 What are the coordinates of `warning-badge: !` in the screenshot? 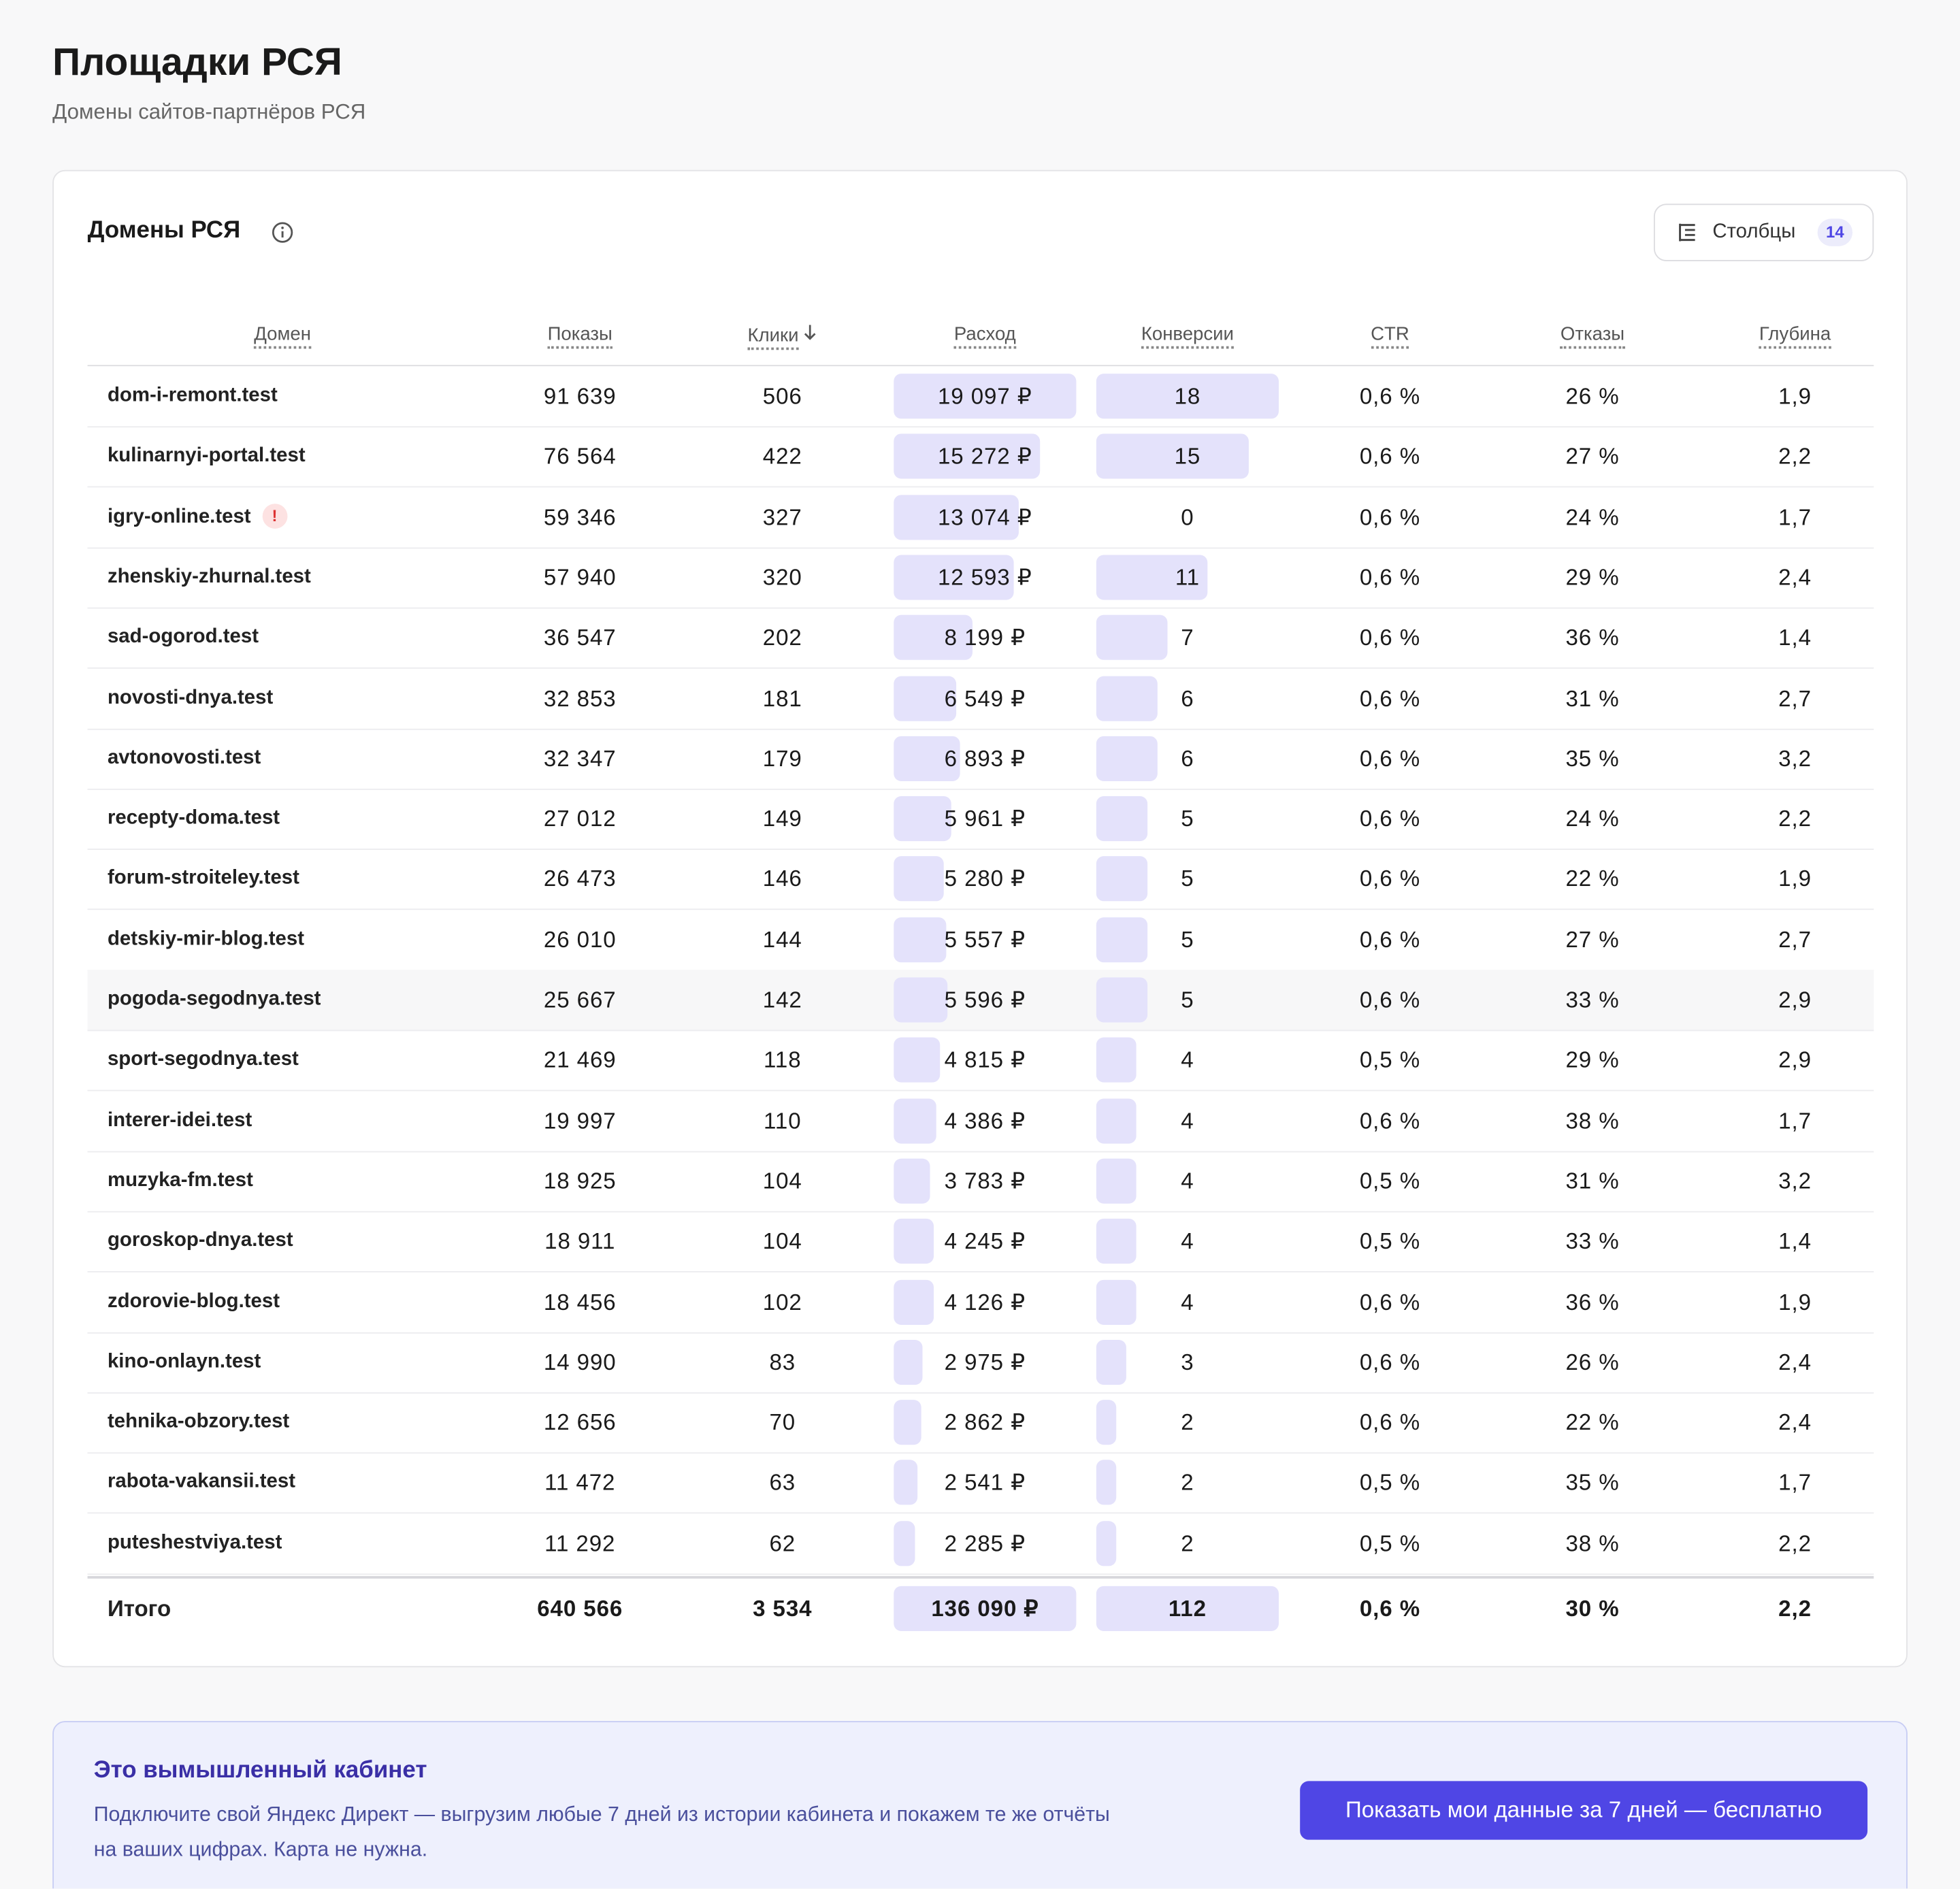 It's located at (275, 516).